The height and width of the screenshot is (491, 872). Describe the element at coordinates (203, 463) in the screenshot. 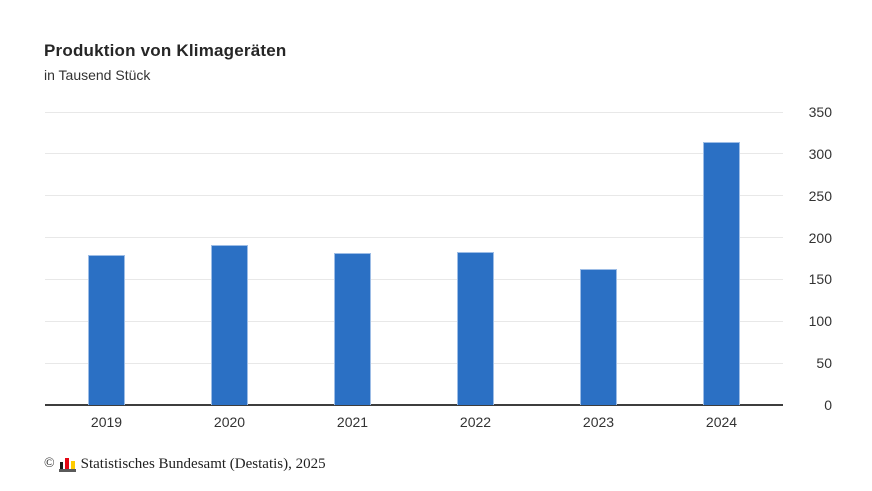

I see `source-text: Statistisches Bundesamt (Destatis), 2025` at that location.